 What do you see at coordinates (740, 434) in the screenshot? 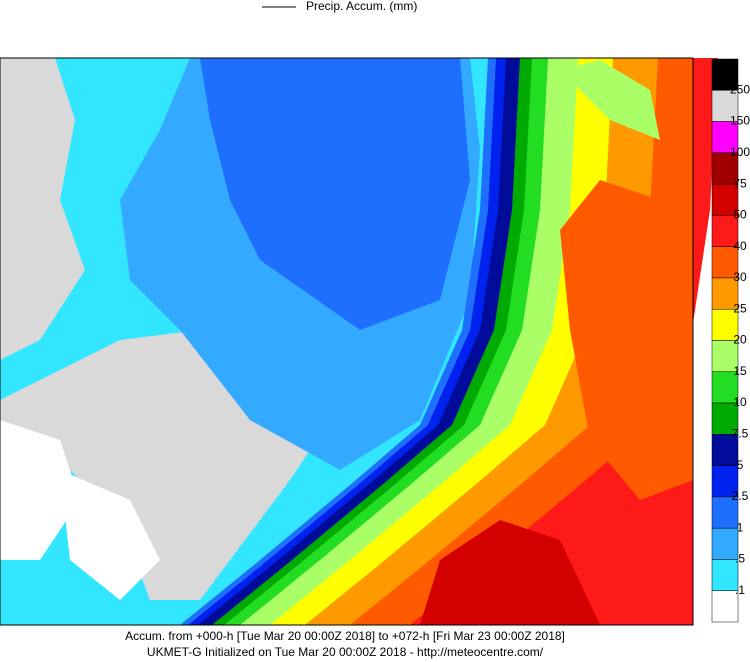
I see `colorbar-label: 7.5` at bounding box center [740, 434].